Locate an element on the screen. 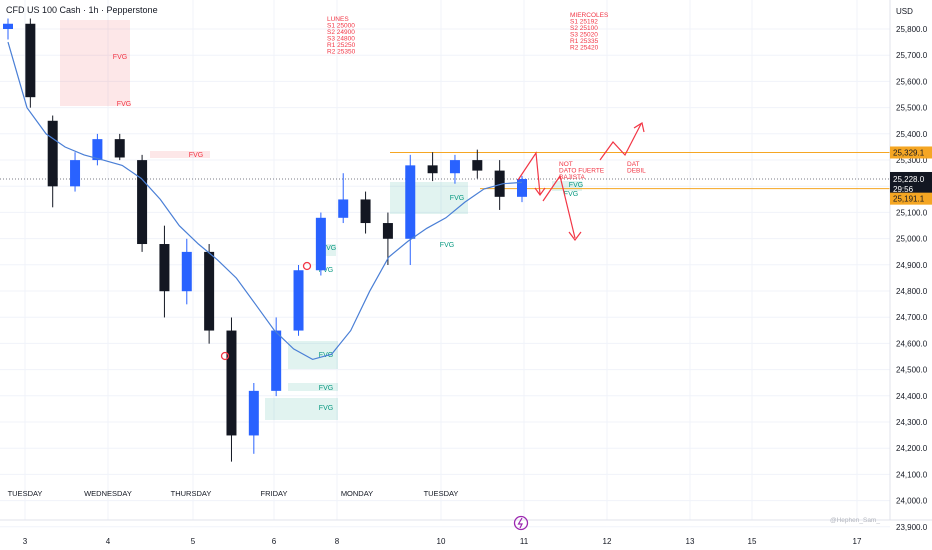 Image resolution: width=932 pixels, height=550 pixels. date-tick-label: 4 is located at coordinates (108, 541).